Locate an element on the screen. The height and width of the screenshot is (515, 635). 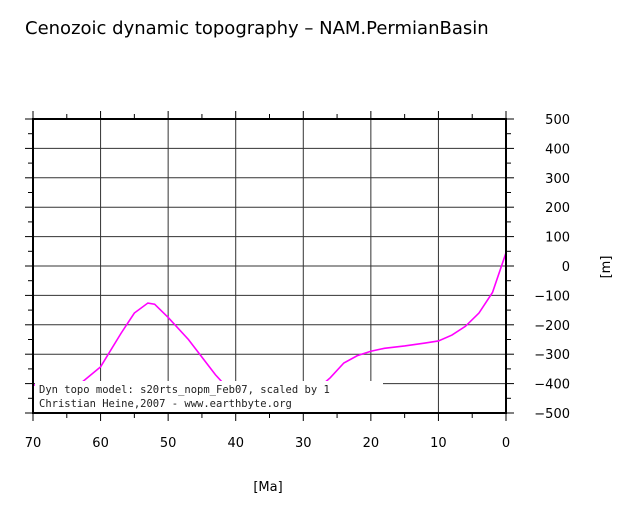
y-tick-label: 0 is located at coordinates (566, 267).